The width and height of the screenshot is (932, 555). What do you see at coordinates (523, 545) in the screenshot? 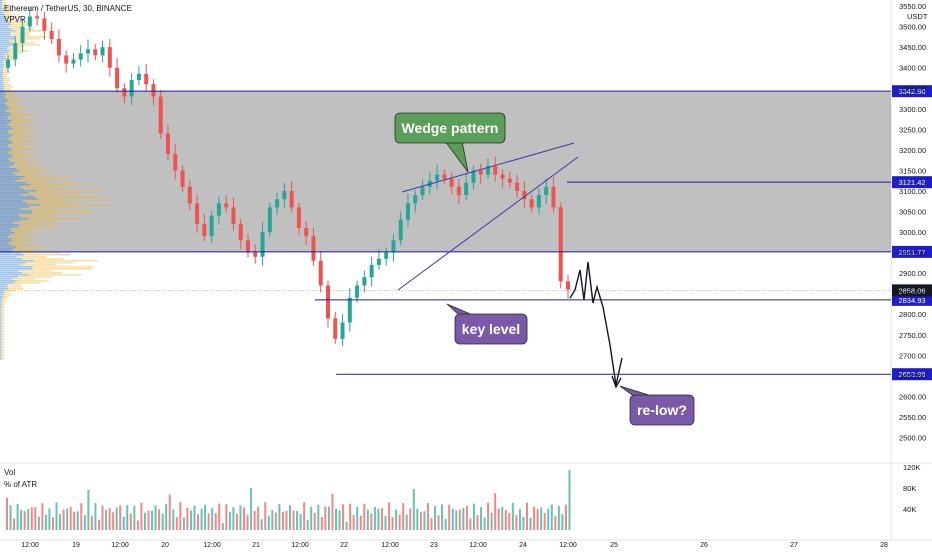
I see `time-tick-label: 24` at bounding box center [523, 545].